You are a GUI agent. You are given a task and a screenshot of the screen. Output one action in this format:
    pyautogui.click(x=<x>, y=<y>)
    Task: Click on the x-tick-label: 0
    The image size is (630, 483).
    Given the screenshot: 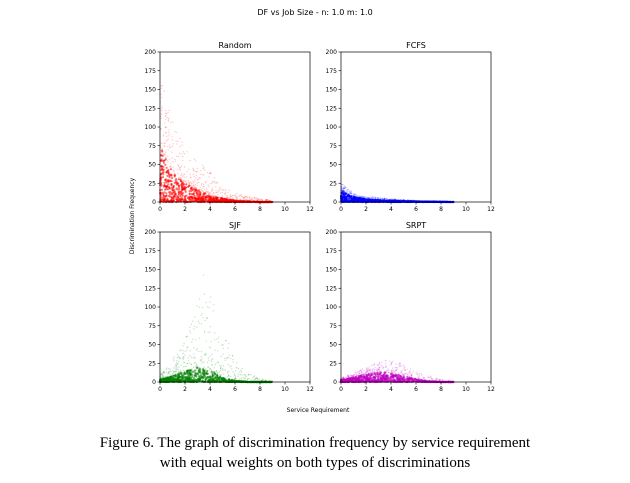 What is the action you would take?
    pyautogui.click(x=341, y=209)
    